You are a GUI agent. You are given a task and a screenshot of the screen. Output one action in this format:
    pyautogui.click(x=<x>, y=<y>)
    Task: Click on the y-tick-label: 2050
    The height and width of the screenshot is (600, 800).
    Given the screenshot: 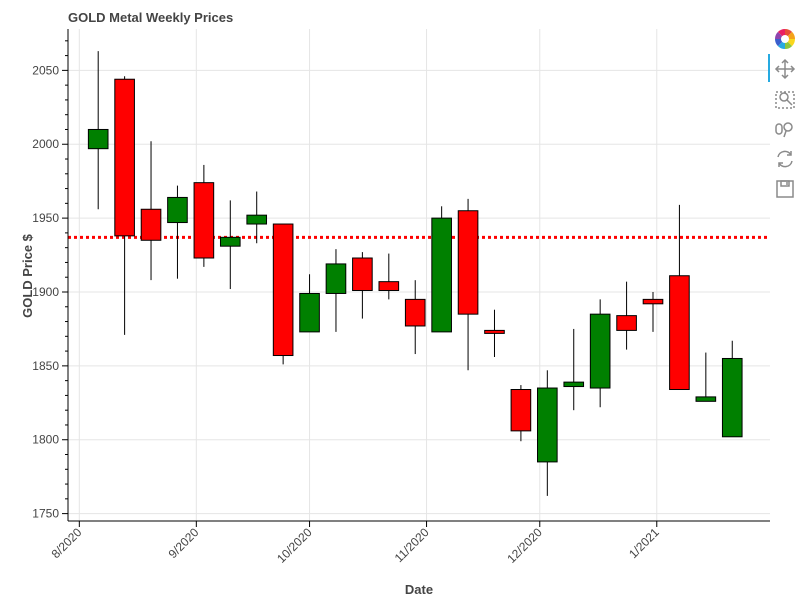 What is the action you would take?
    pyautogui.click(x=45, y=70)
    